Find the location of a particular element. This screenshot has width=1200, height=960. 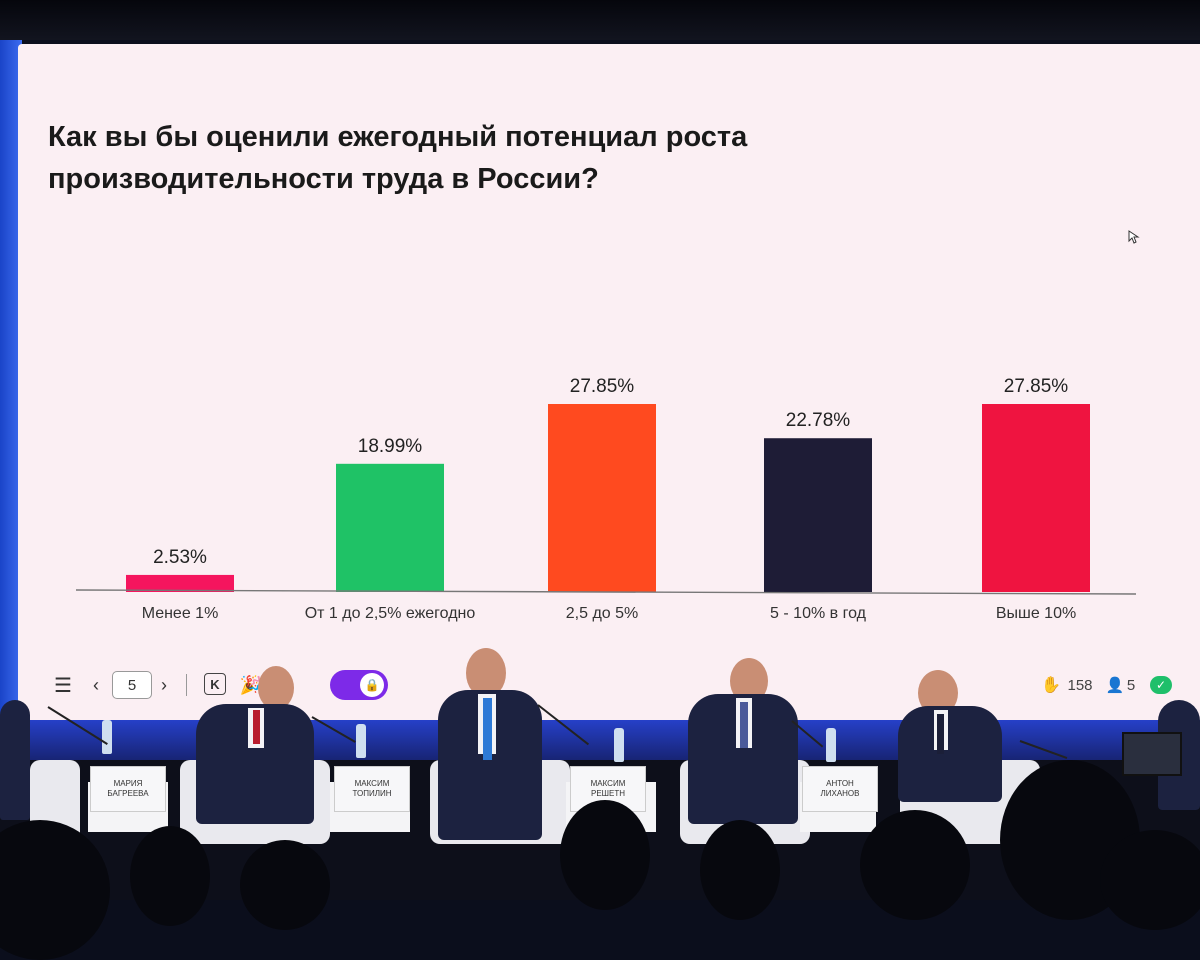

hamburger-menu-icon: ☰ is located at coordinates (63, 685).